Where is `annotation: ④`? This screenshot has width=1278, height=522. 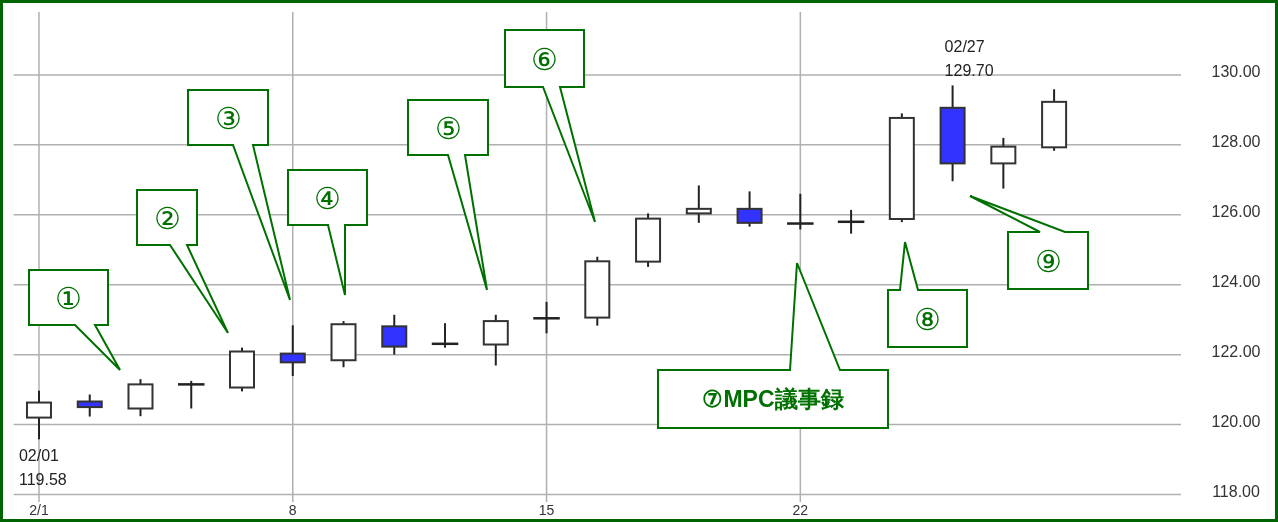
annotation: ④ is located at coordinates (327, 198).